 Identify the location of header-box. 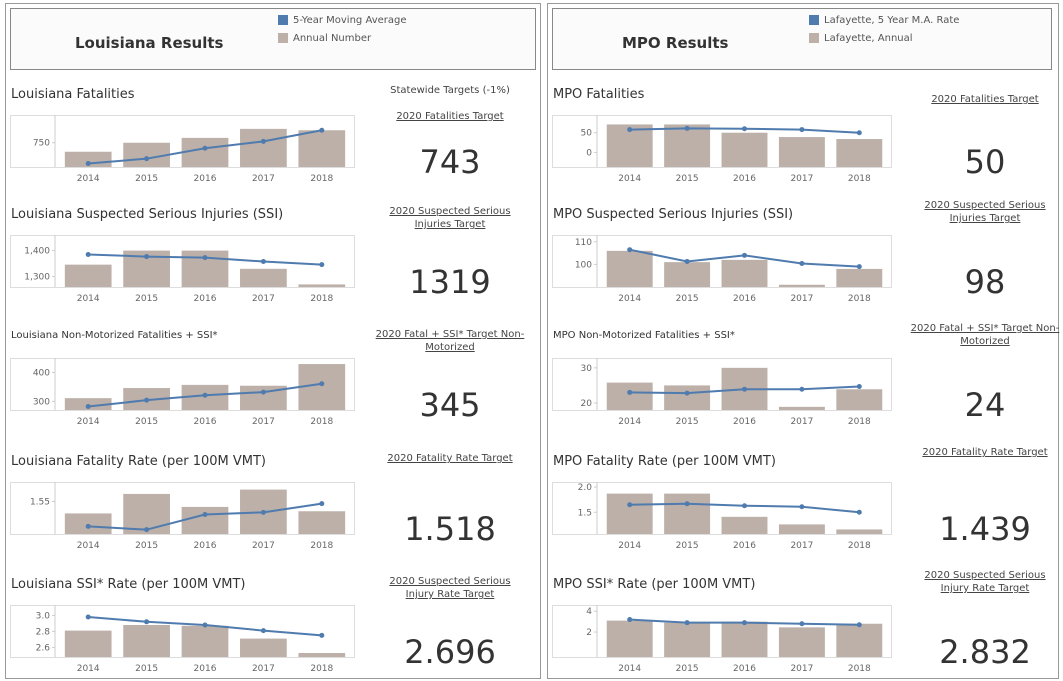
(273, 39).